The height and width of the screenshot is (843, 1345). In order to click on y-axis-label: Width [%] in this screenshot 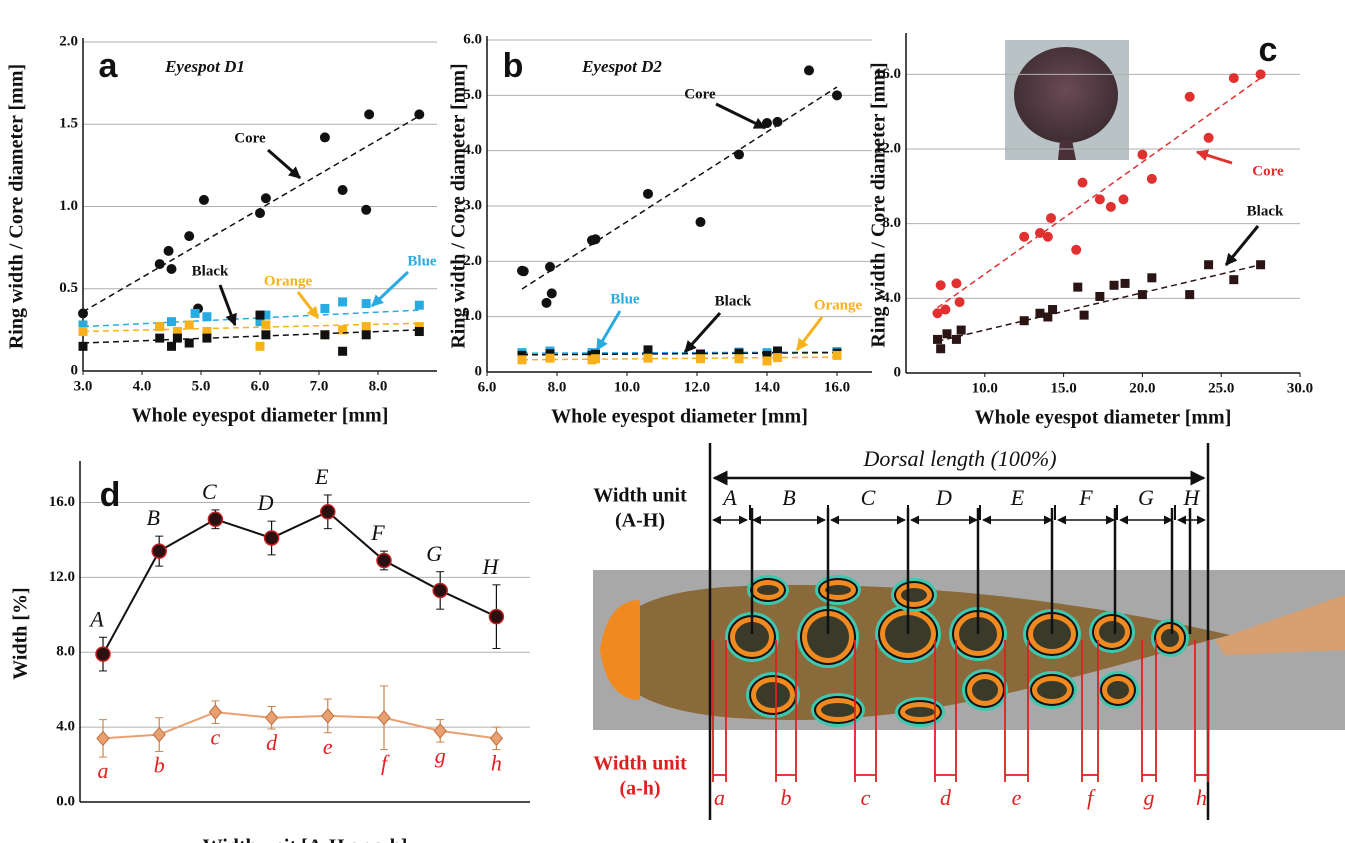, I will do `click(21, 633)`.